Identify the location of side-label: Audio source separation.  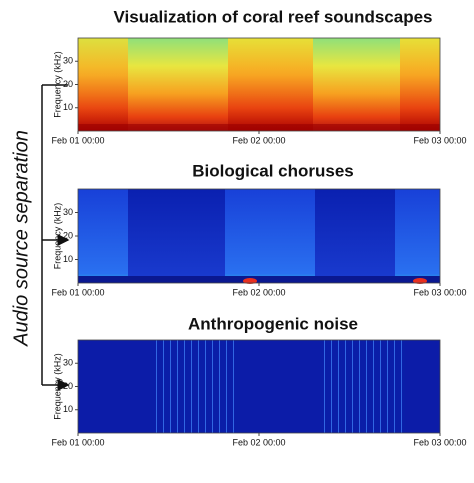
(21, 238).